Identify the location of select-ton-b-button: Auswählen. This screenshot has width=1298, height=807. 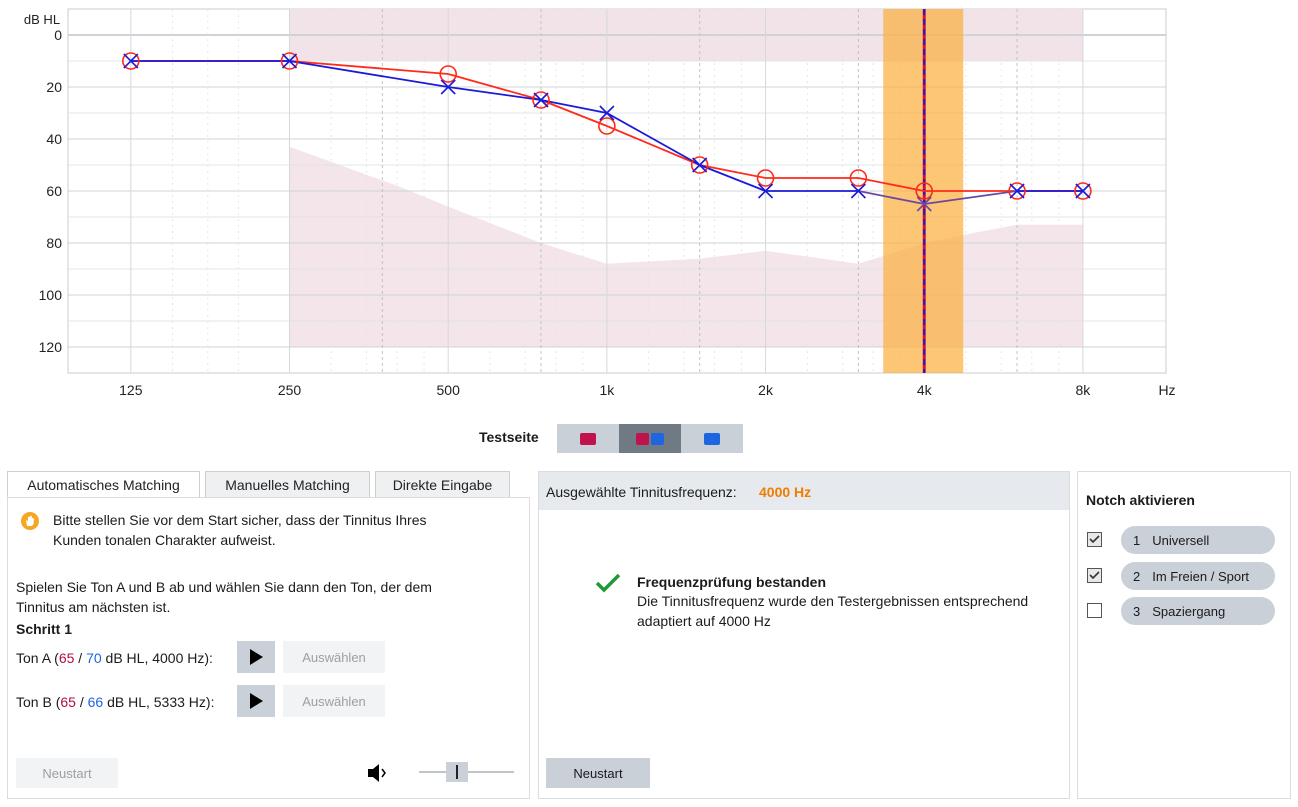
(334, 701).